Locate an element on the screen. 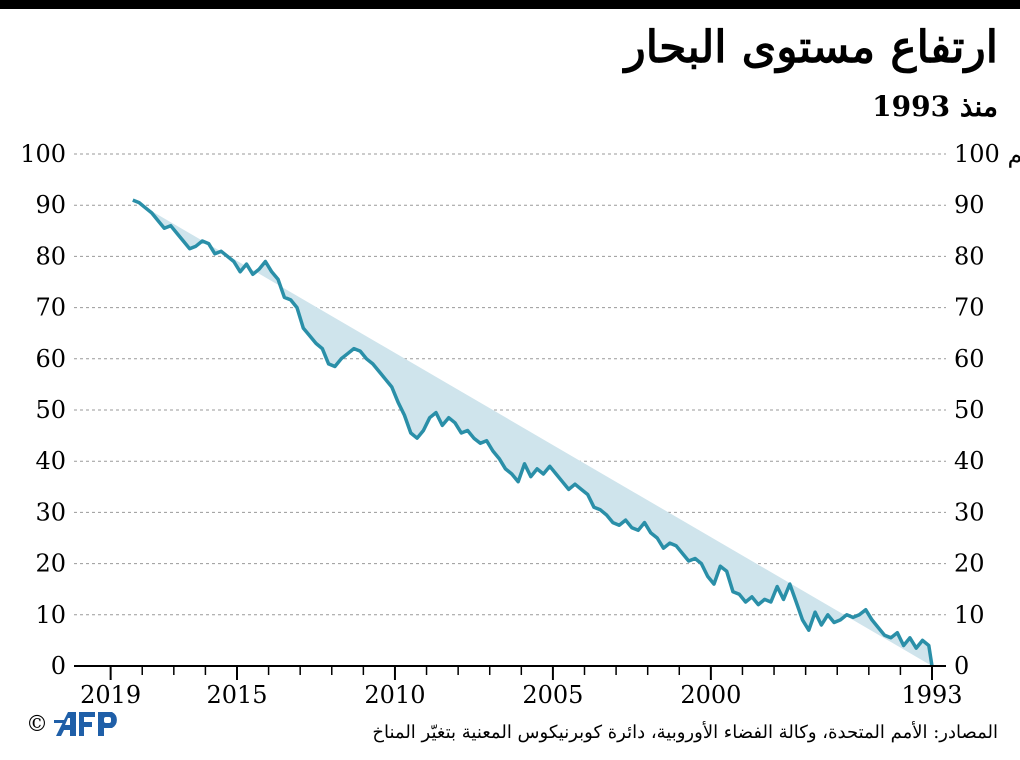 Image resolution: width=1020 pixels, height=760 pixels. y-tick-label-left: 100 is located at coordinates (43, 154).